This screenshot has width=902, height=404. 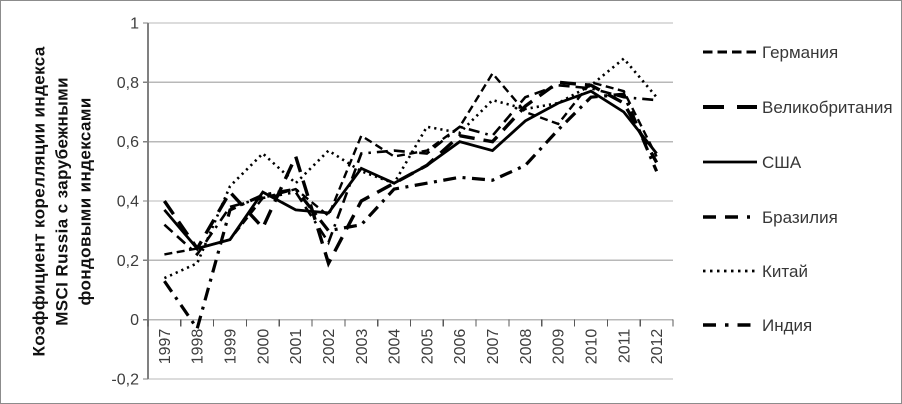 I want to click on x-tick-label: 1999, so click(x=231, y=347).